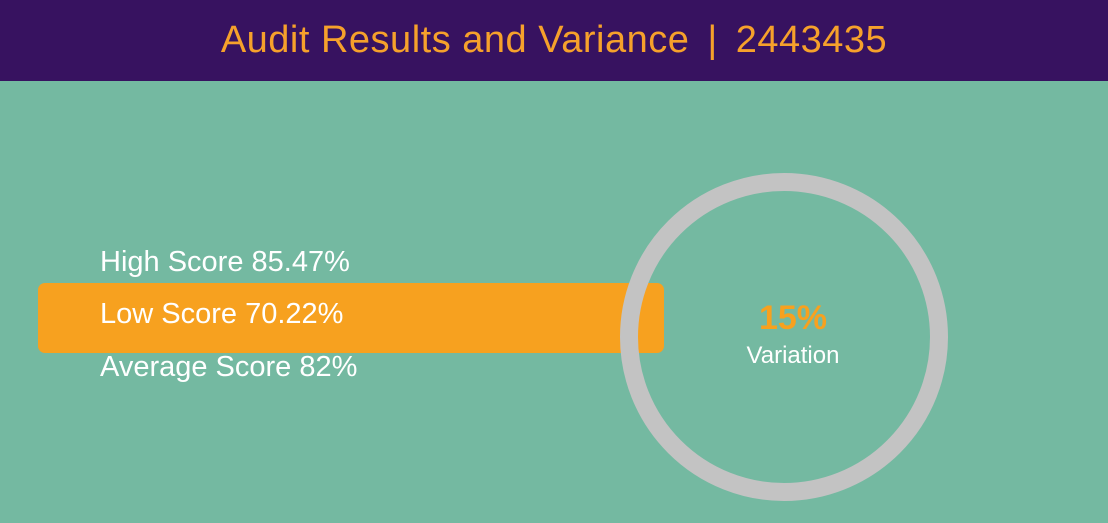  I want to click on average-score-row: Average Score 82%, so click(229, 367).